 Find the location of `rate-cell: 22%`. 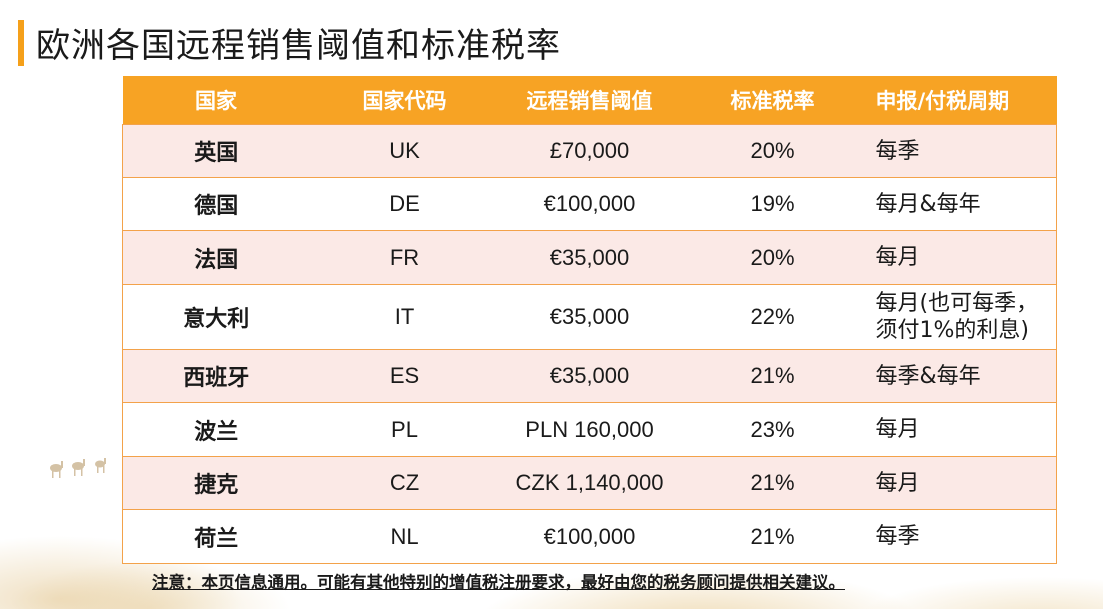

rate-cell: 22% is located at coordinates (772, 317).